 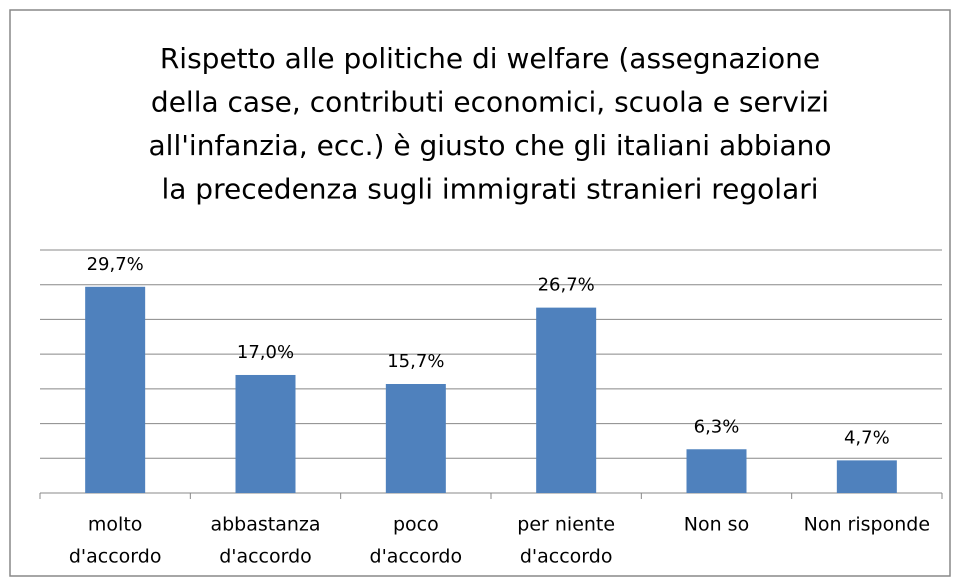 What do you see at coordinates (265, 352) in the screenshot?
I see `data-label: 17,0%` at bounding box center [265, 352].